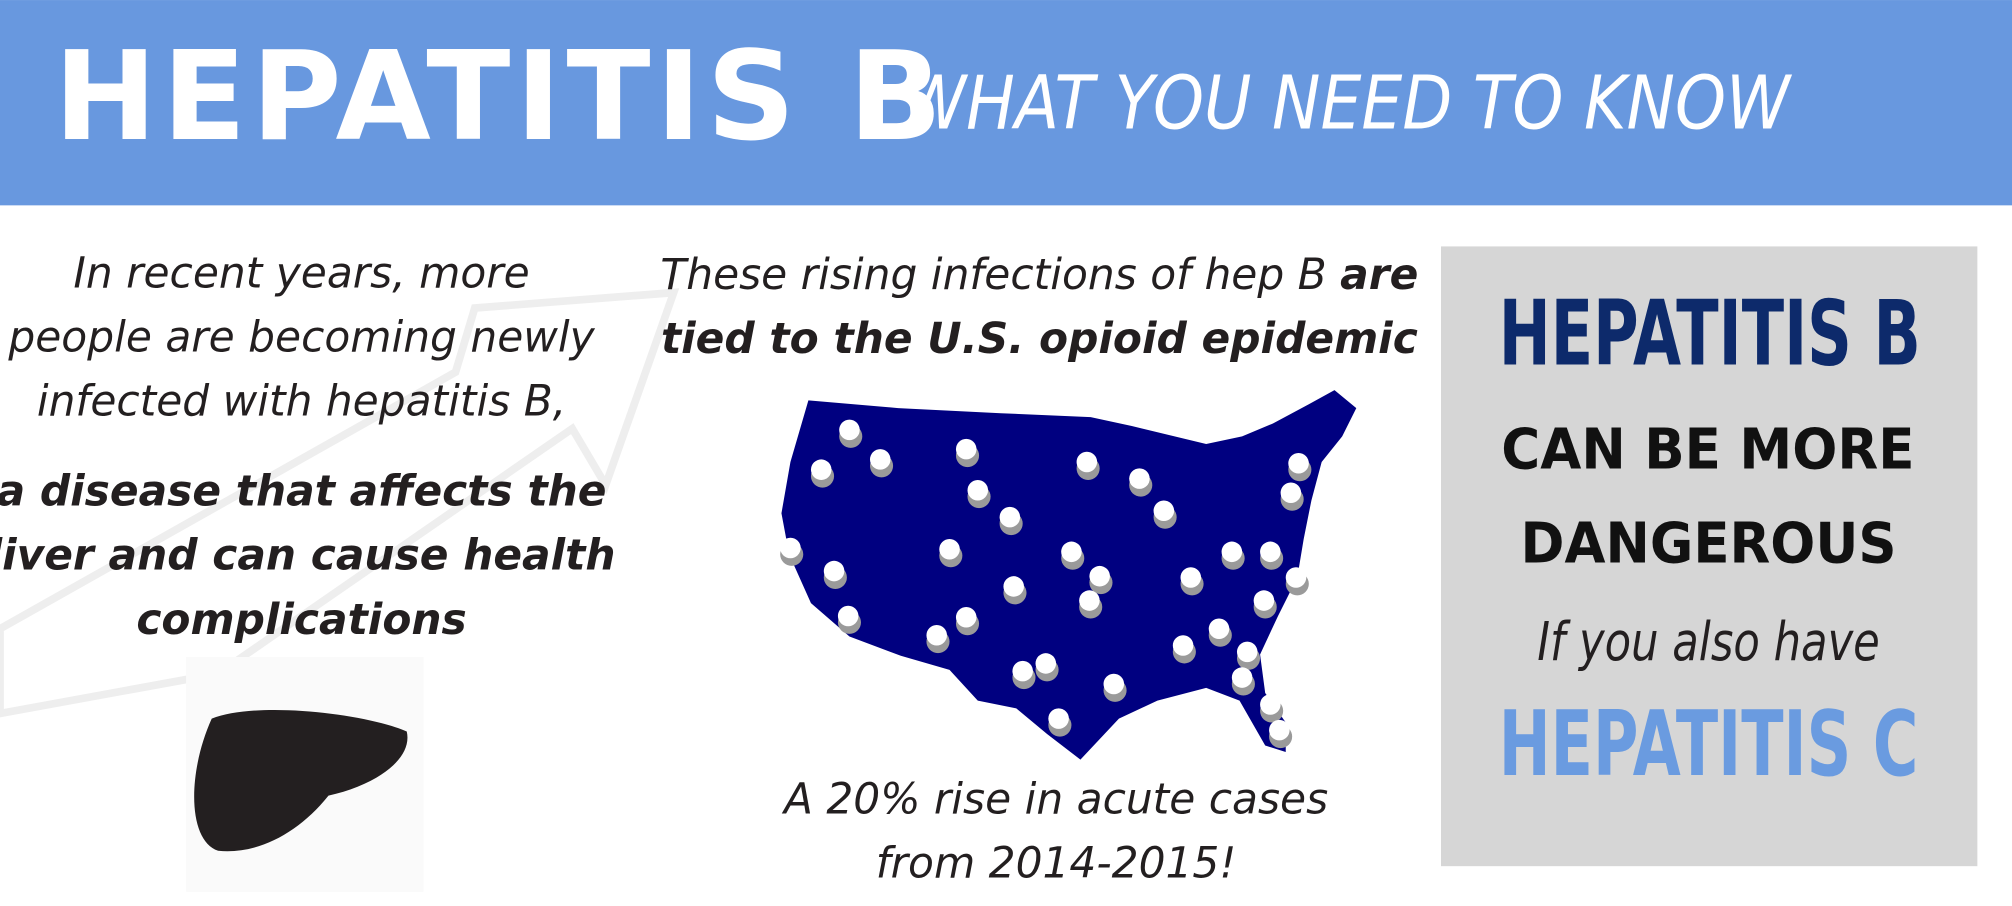 Image resolution: width=2012 pixels, height=906 pixels. I want to click on emphasis-line: a disease that affects the, so click(303, 491).